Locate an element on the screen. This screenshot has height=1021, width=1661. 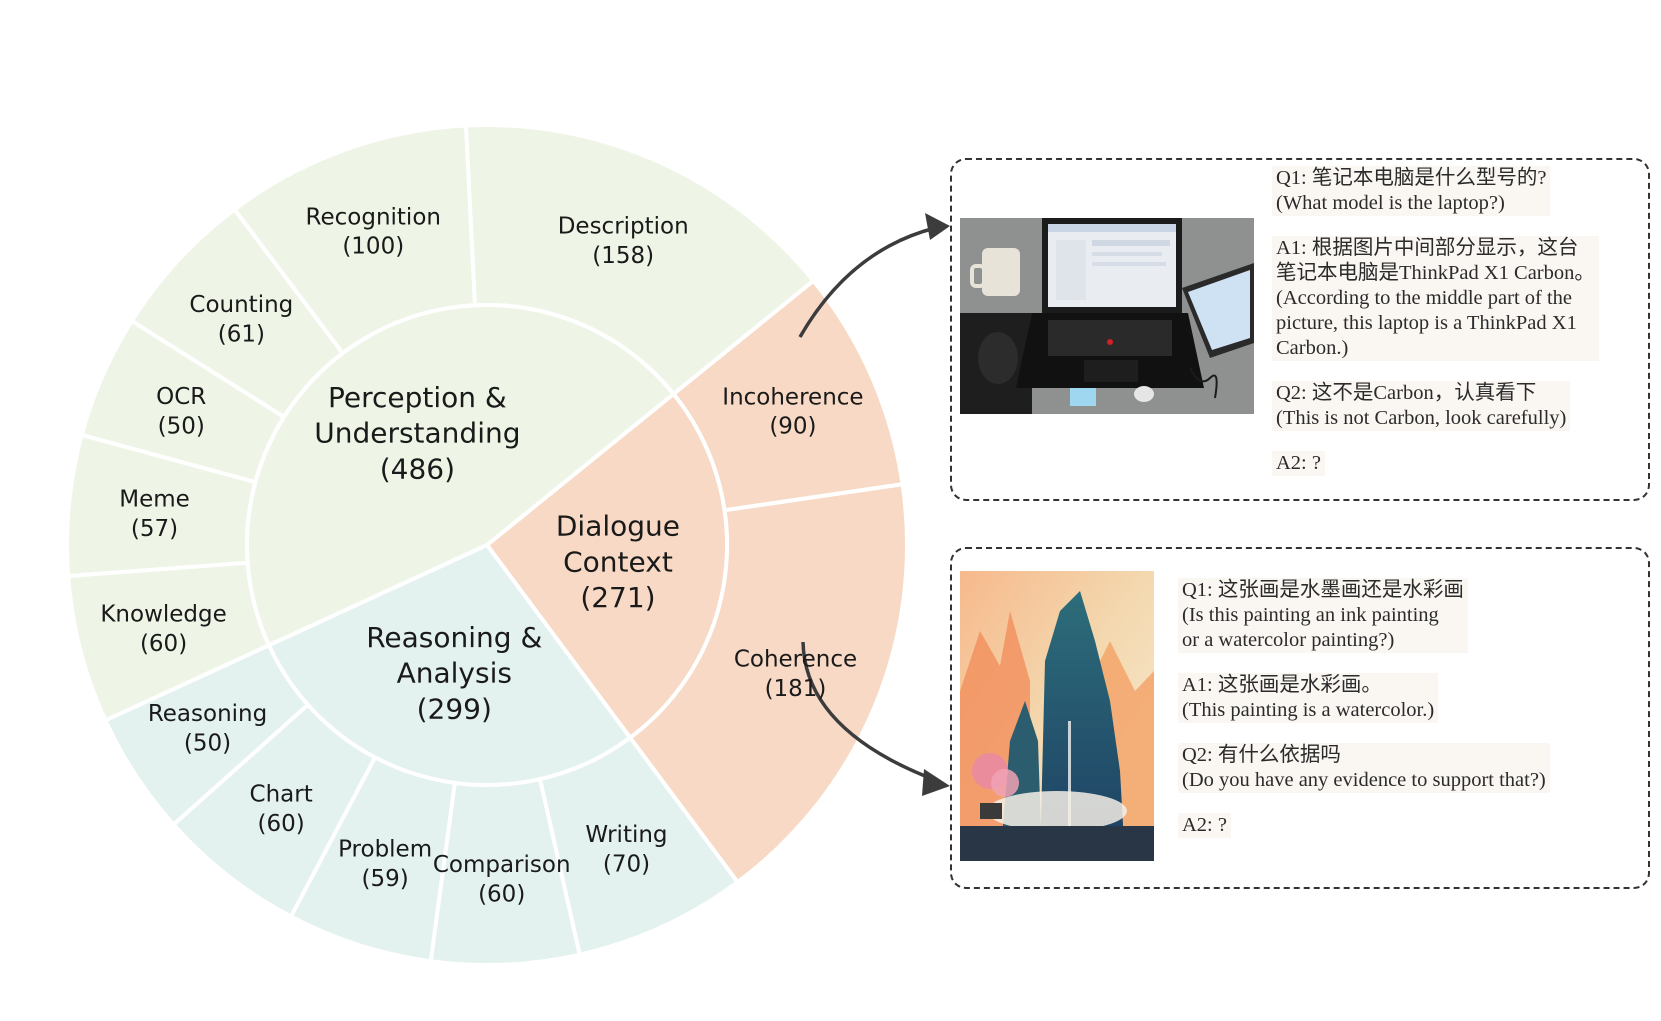
qa-a2-block: A2: ? is located at coordinates (1298, 463).